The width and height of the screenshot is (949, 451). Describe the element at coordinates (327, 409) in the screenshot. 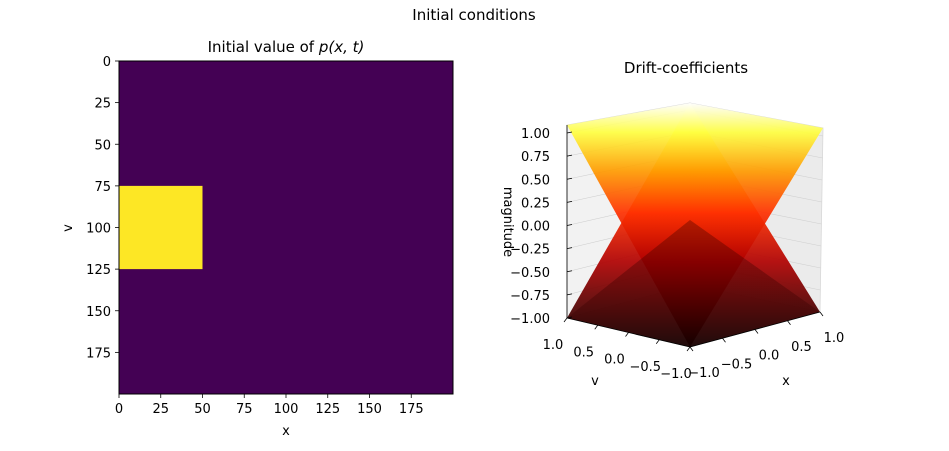

I see `heatmap-x-tick-label: 125` at that location.